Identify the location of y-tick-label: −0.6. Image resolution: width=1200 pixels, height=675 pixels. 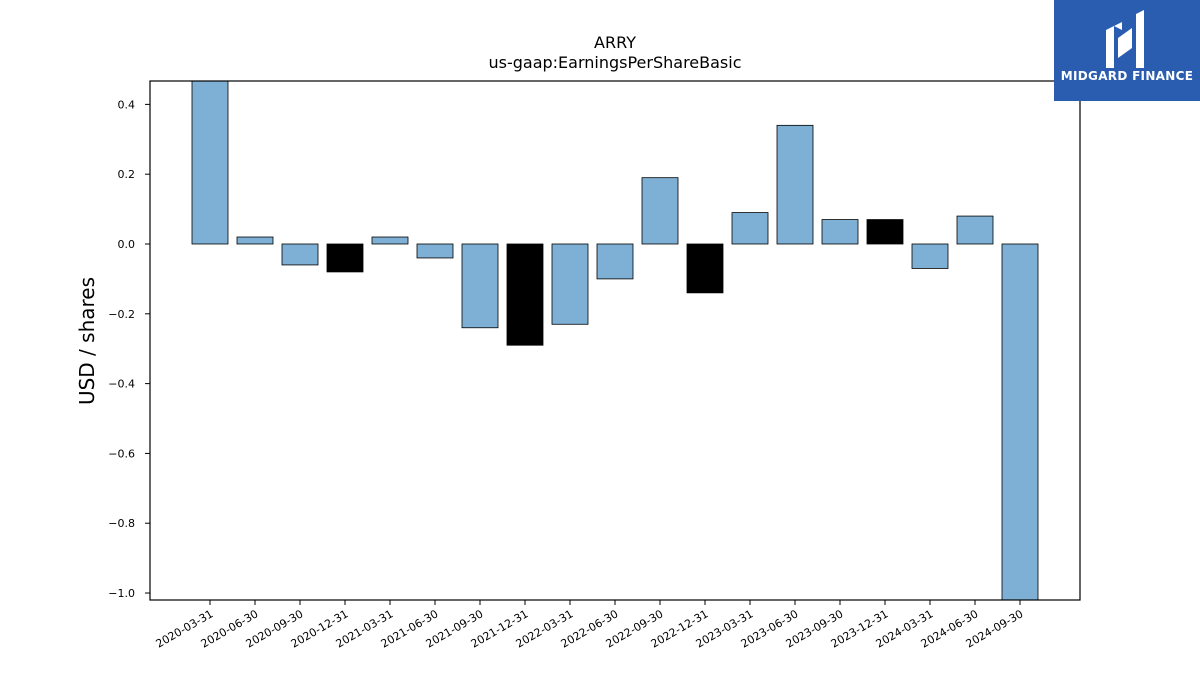
(121, 453).